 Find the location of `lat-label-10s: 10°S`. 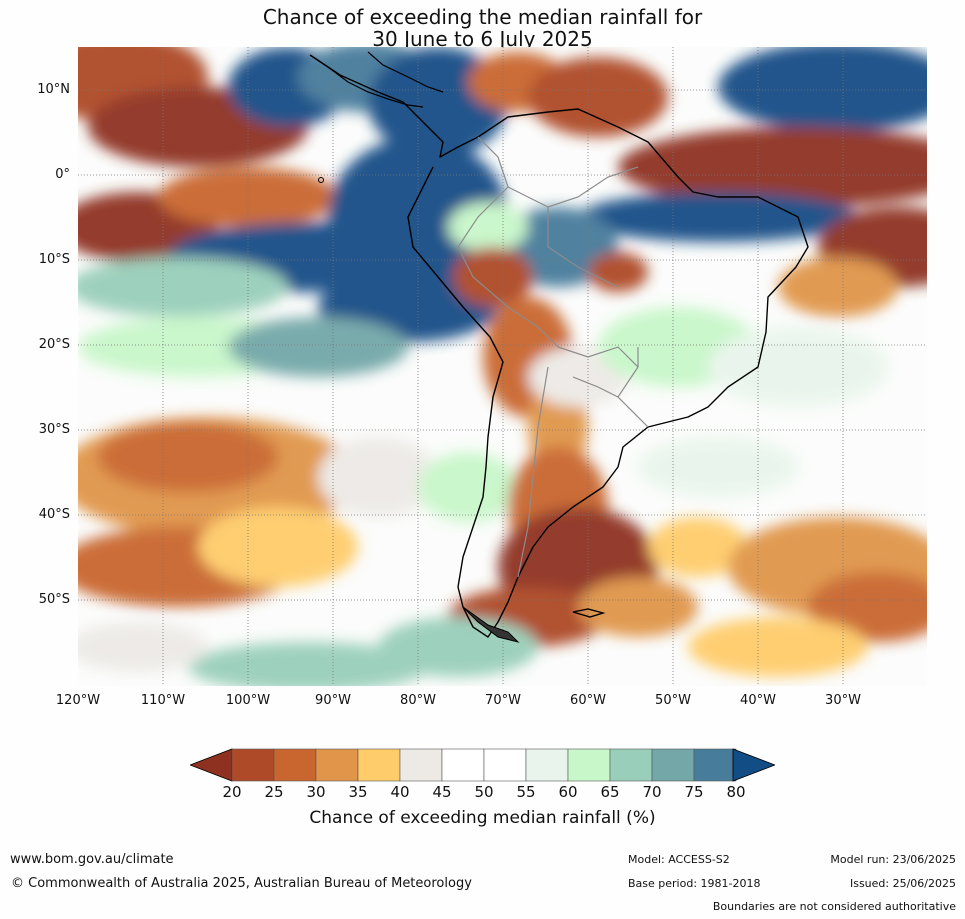

lat-label-10s: 10°S is located at coordinates (54, 259).